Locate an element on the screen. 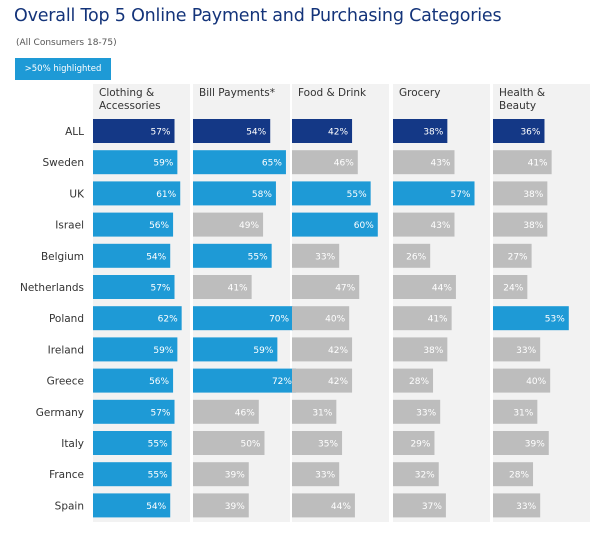  bar-food-drink-greece is located at coordinates (322, 380).